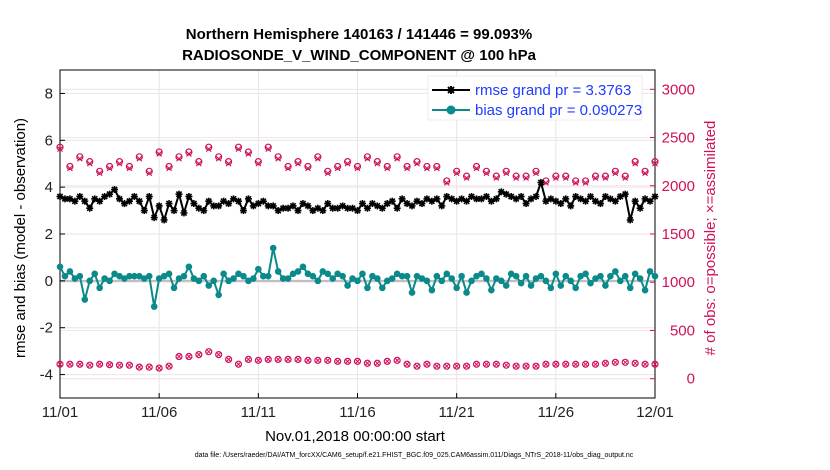 This screenshot has height=470, width=830. I want to click on x-tick-label: 11/01, so click(60, 412).